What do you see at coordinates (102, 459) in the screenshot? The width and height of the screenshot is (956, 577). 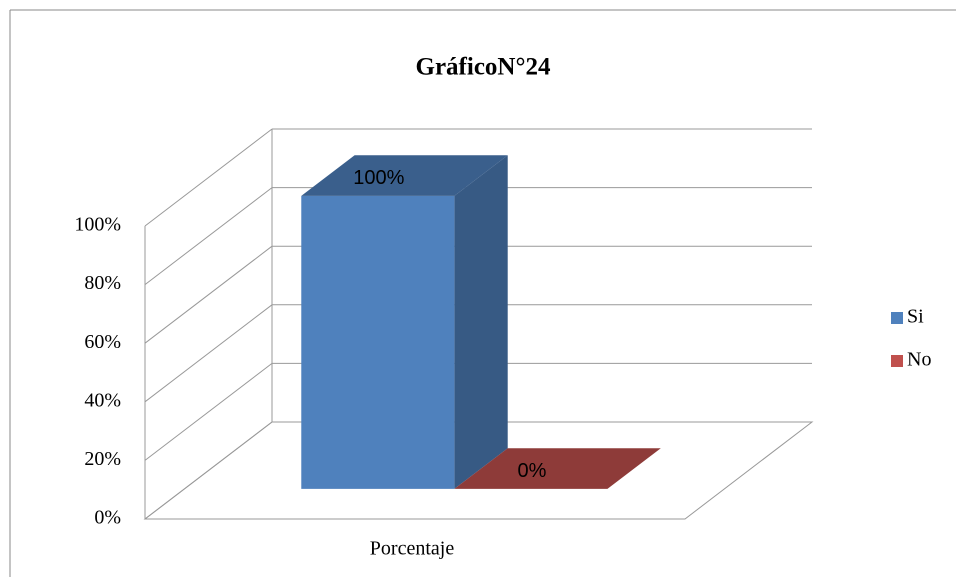 I see `y-tick-label: 20%` at bounding box center [102, 459].